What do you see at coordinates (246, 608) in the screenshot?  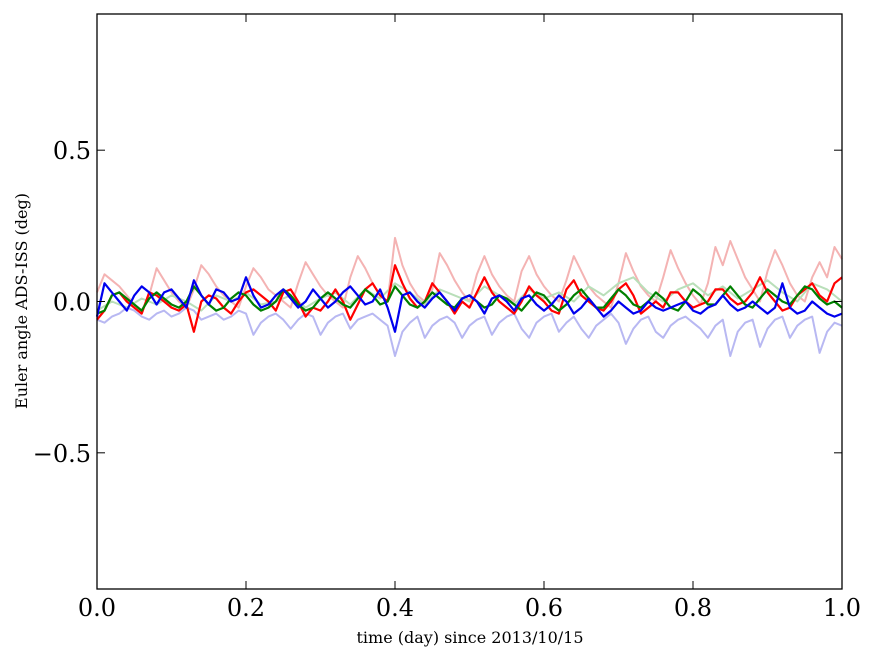 I see `x-tick-label: 0.2` at bounding box center [246, 608].